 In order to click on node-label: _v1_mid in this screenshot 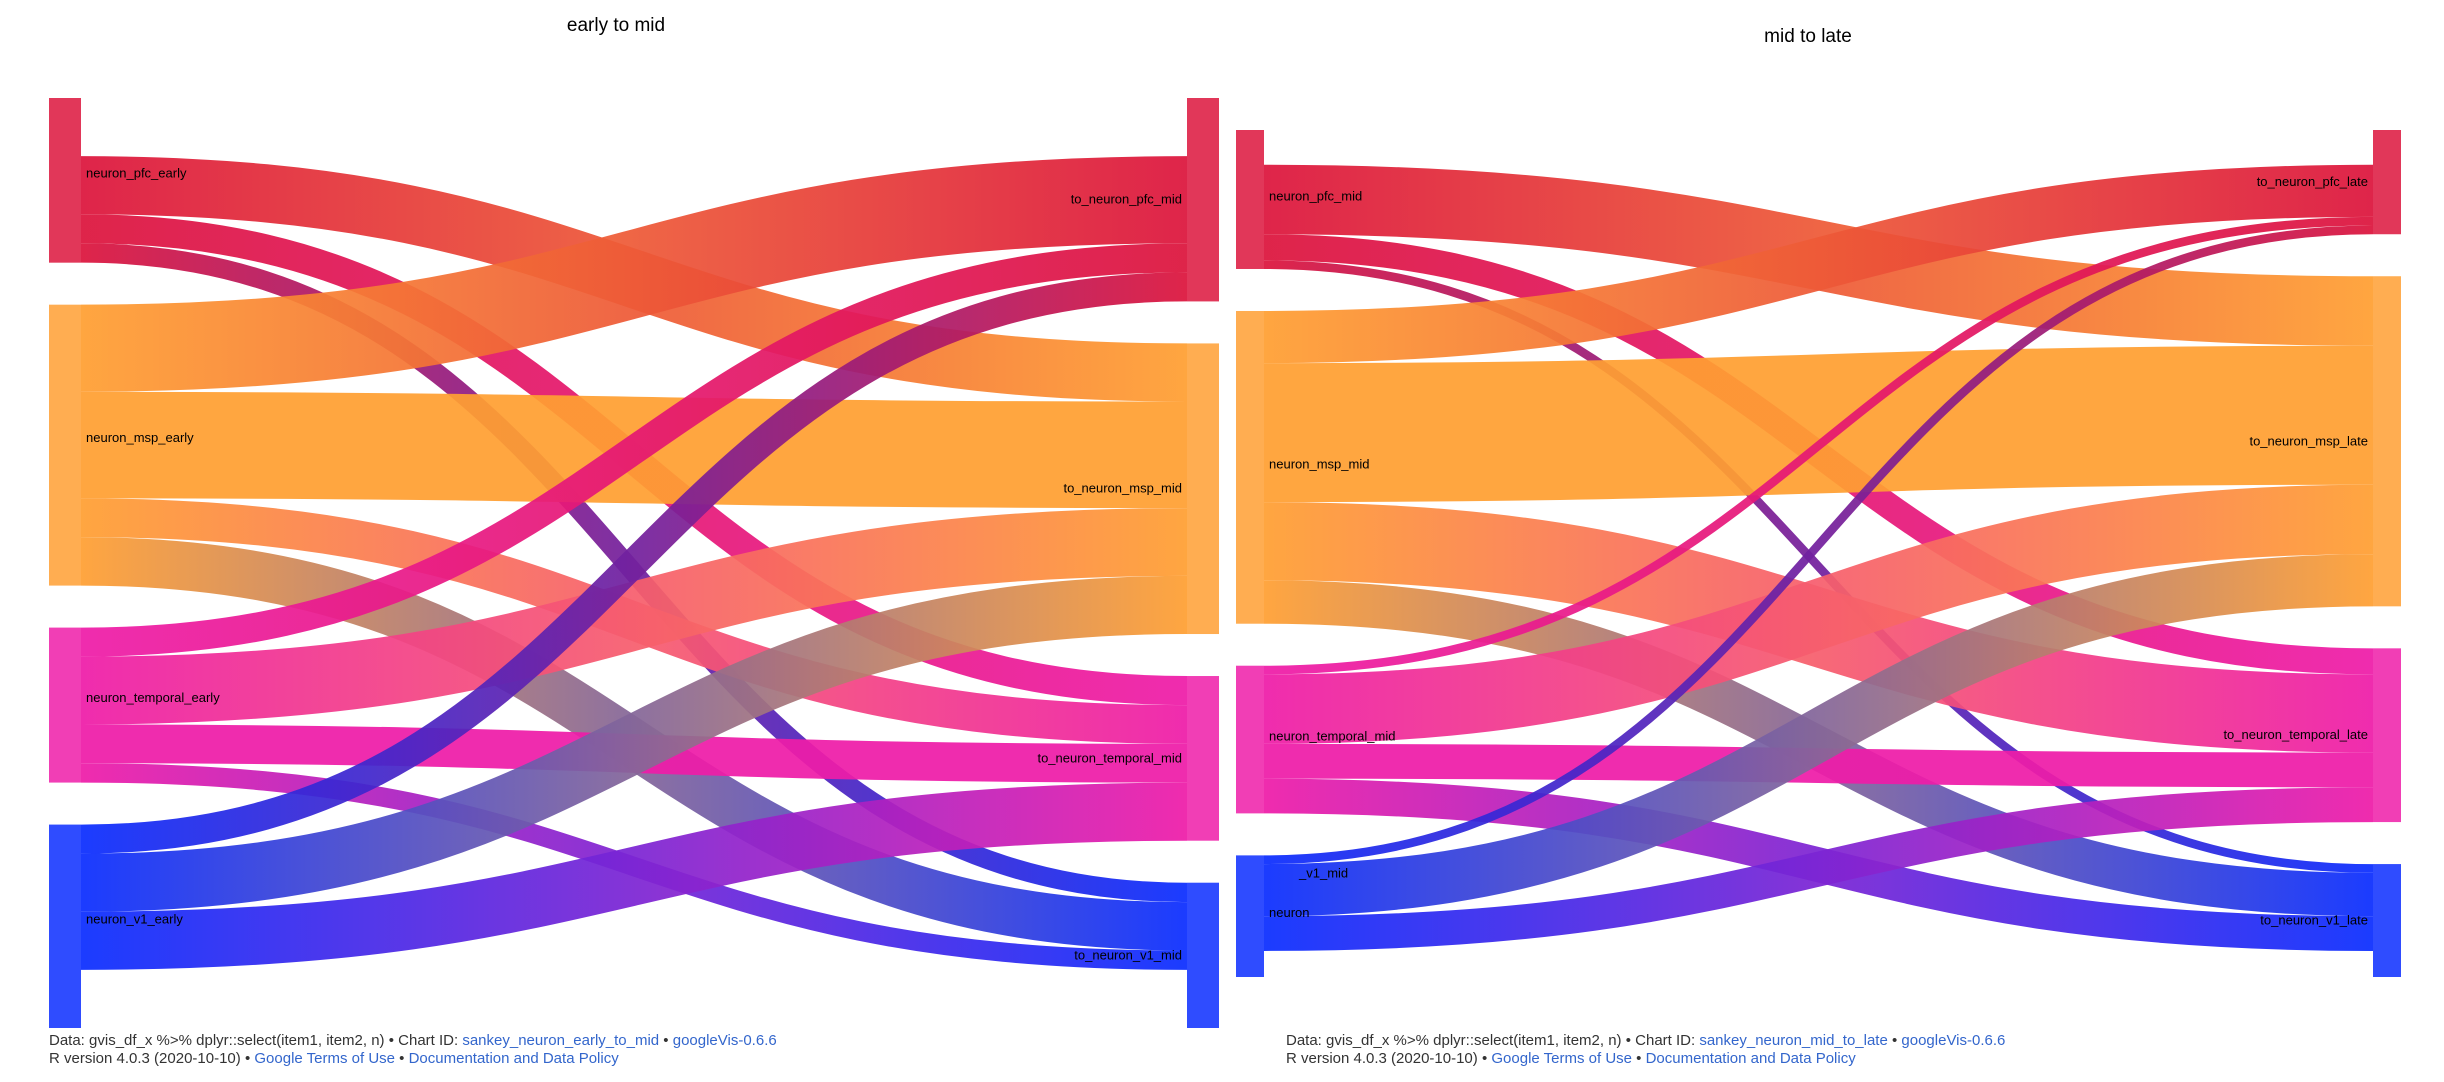, I will do `click(1323, 872)`.